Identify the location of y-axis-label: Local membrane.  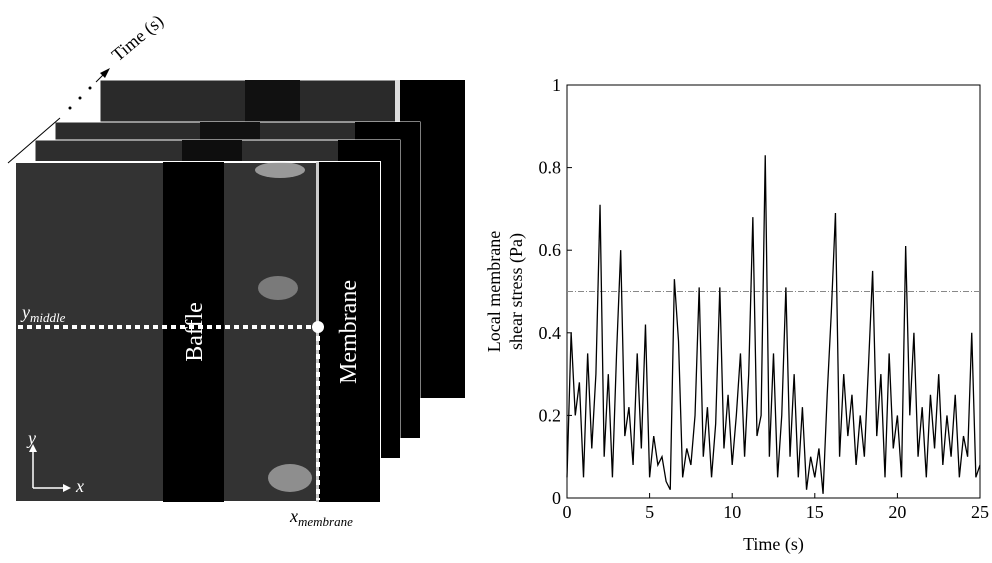
(494, 291).